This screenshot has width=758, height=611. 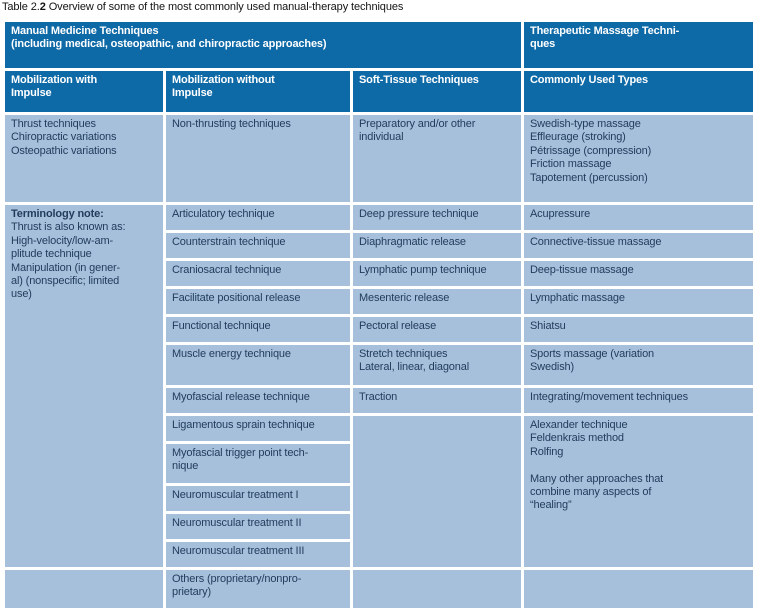 I want to click on cell-lymphatic-pump: Lymphatic pump technique, so click(x=437, y=273).